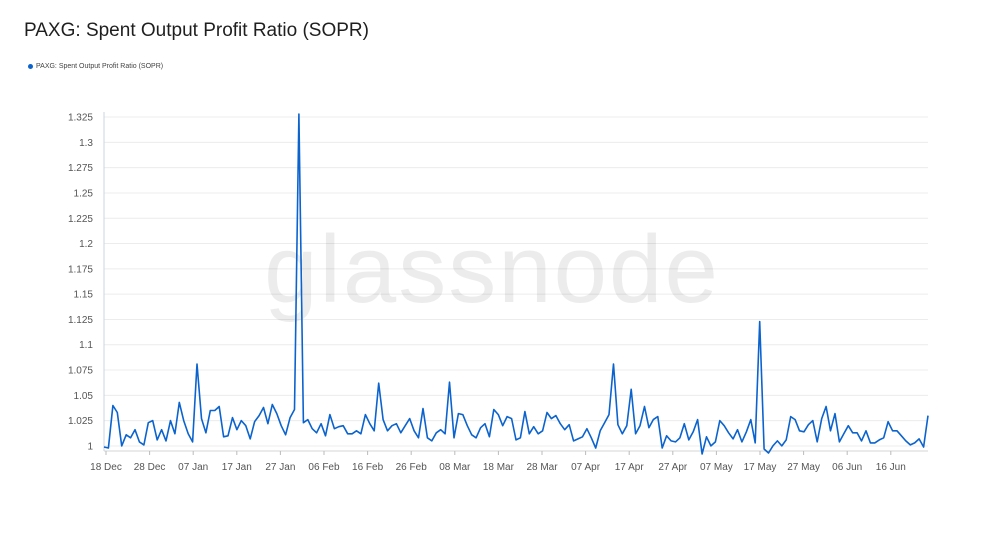  What do you see at coordinates (80, 421) in the screenshot?
I see `y-tick-label: 1.025` at bounding box center [80, 421].